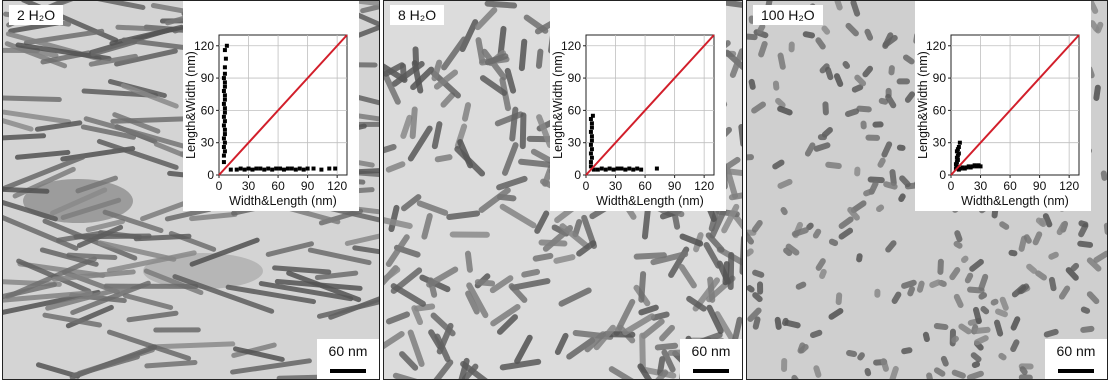 This screenshot has width=1110, height=380. I want to click on x-tick-label: 30, so click(981, 186).